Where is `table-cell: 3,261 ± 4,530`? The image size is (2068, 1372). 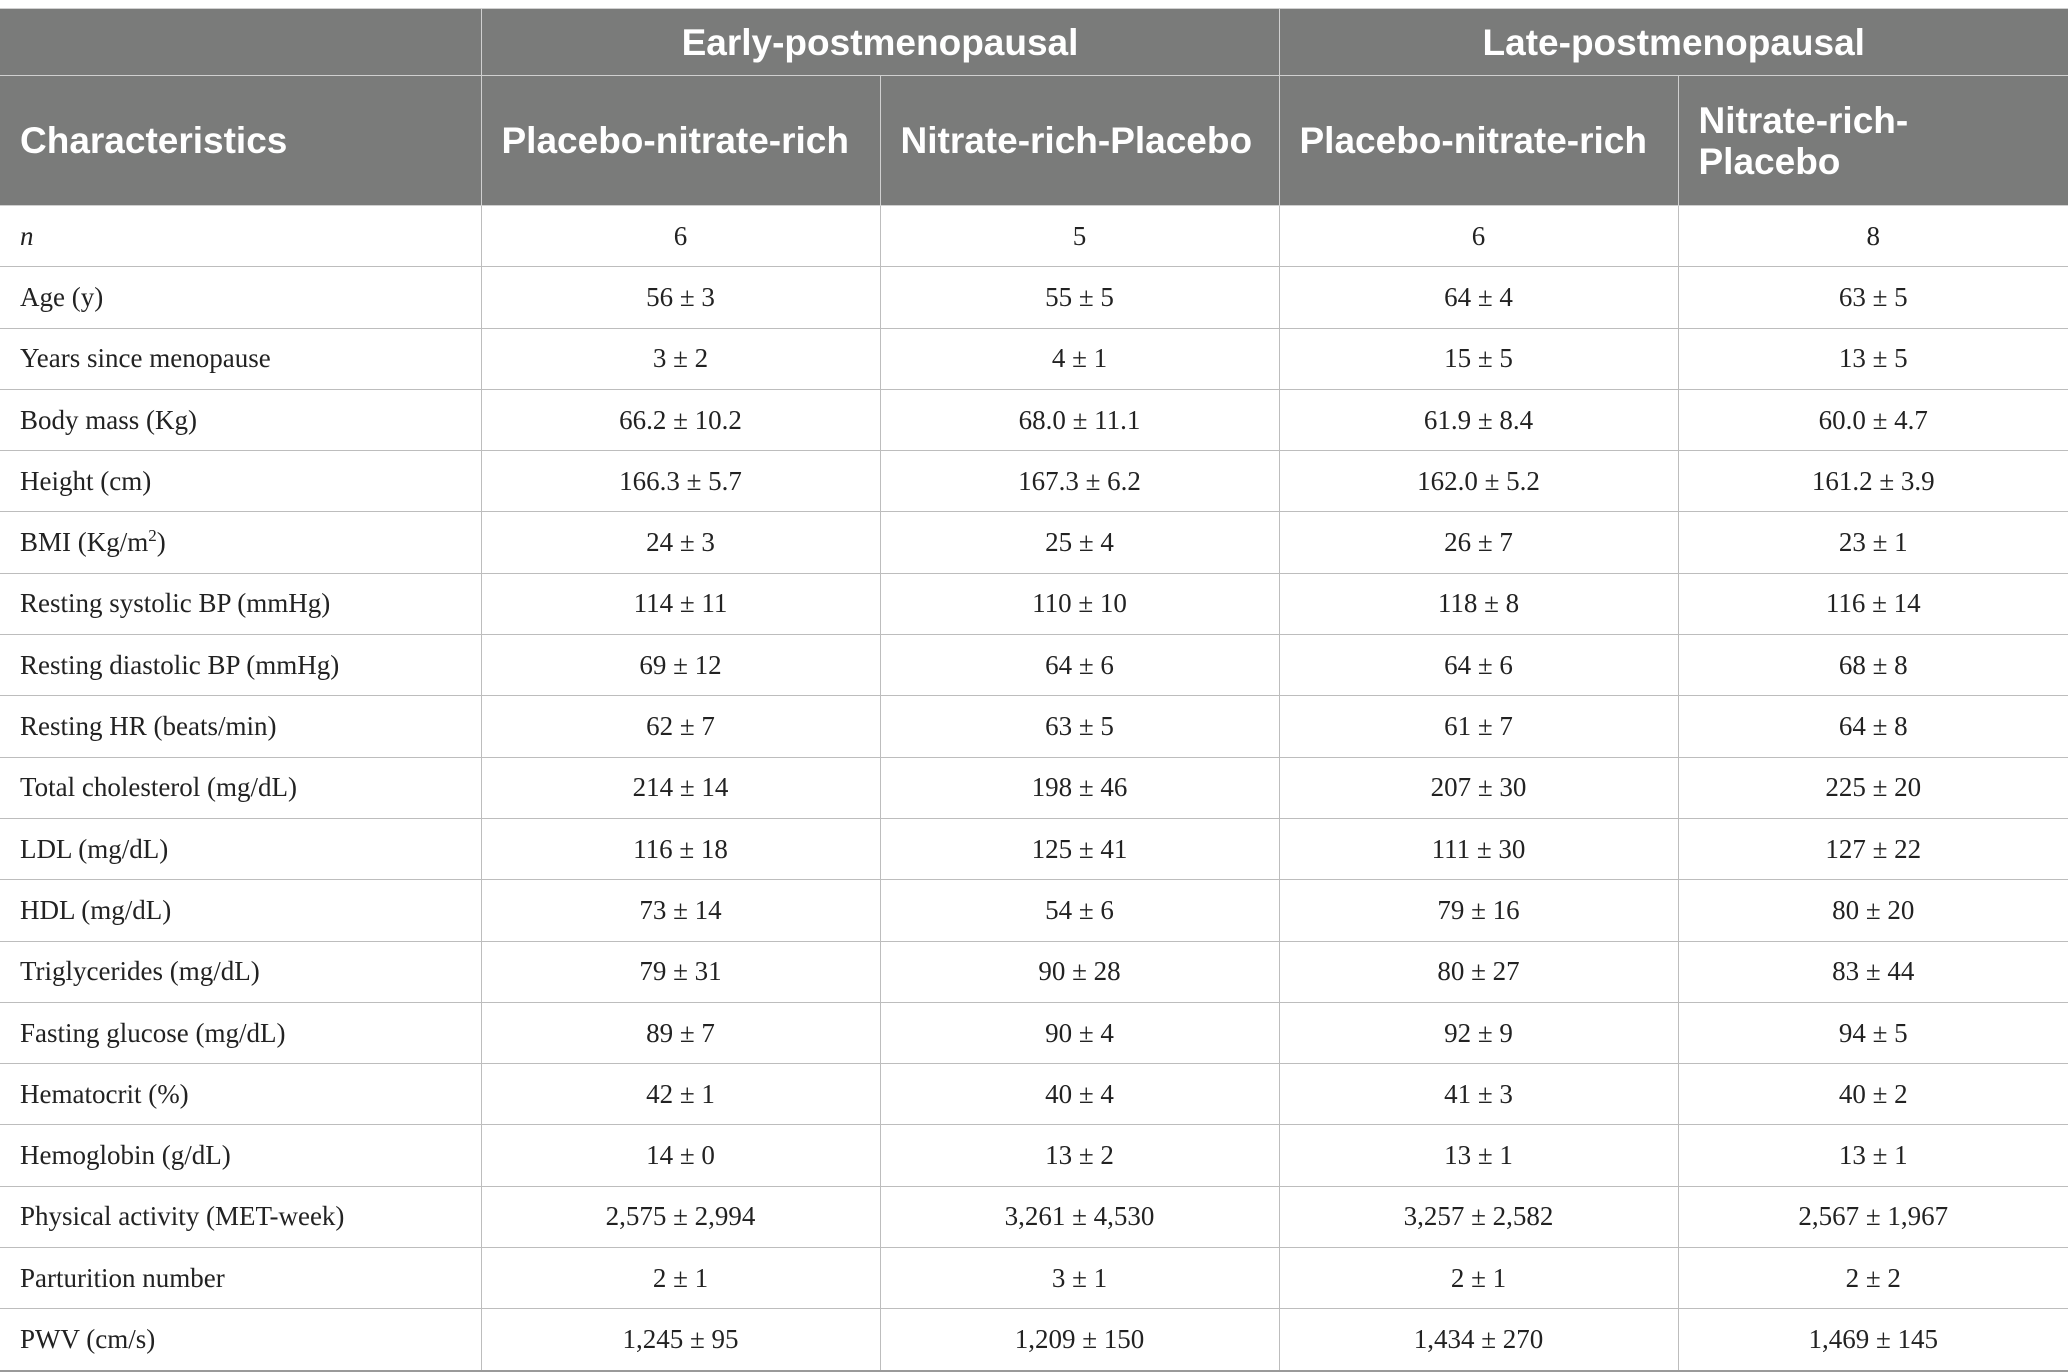 table-cell: 3,261 ± 4,530 is located at coordinates (1079, 1217).